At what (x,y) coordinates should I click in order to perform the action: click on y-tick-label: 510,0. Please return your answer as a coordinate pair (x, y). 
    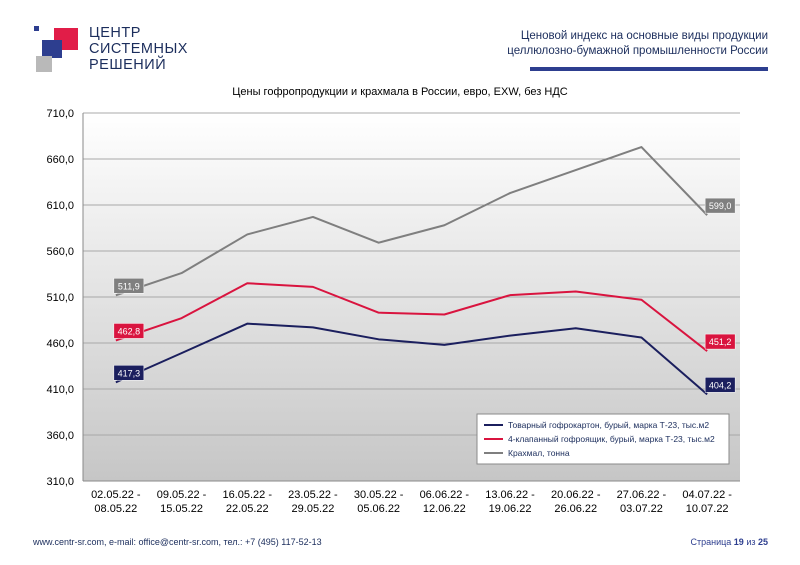
    Looking at the image, I should click on (60, 298).